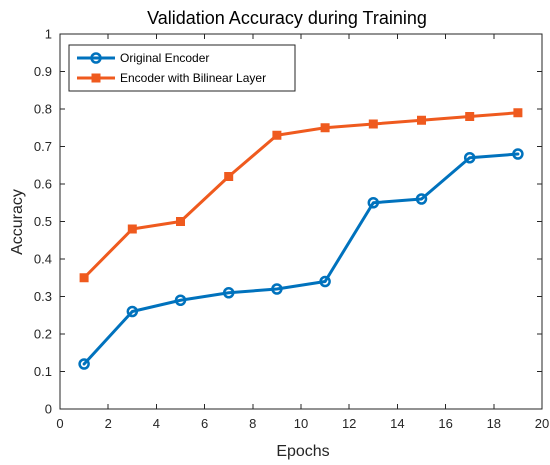 Image resolution: width=550 pixels, height=465 pixels. Describe the element at coordinates (193, 78) in the screenshot. I see `legend-label: Encoder with Bilinear Layer` at that location.